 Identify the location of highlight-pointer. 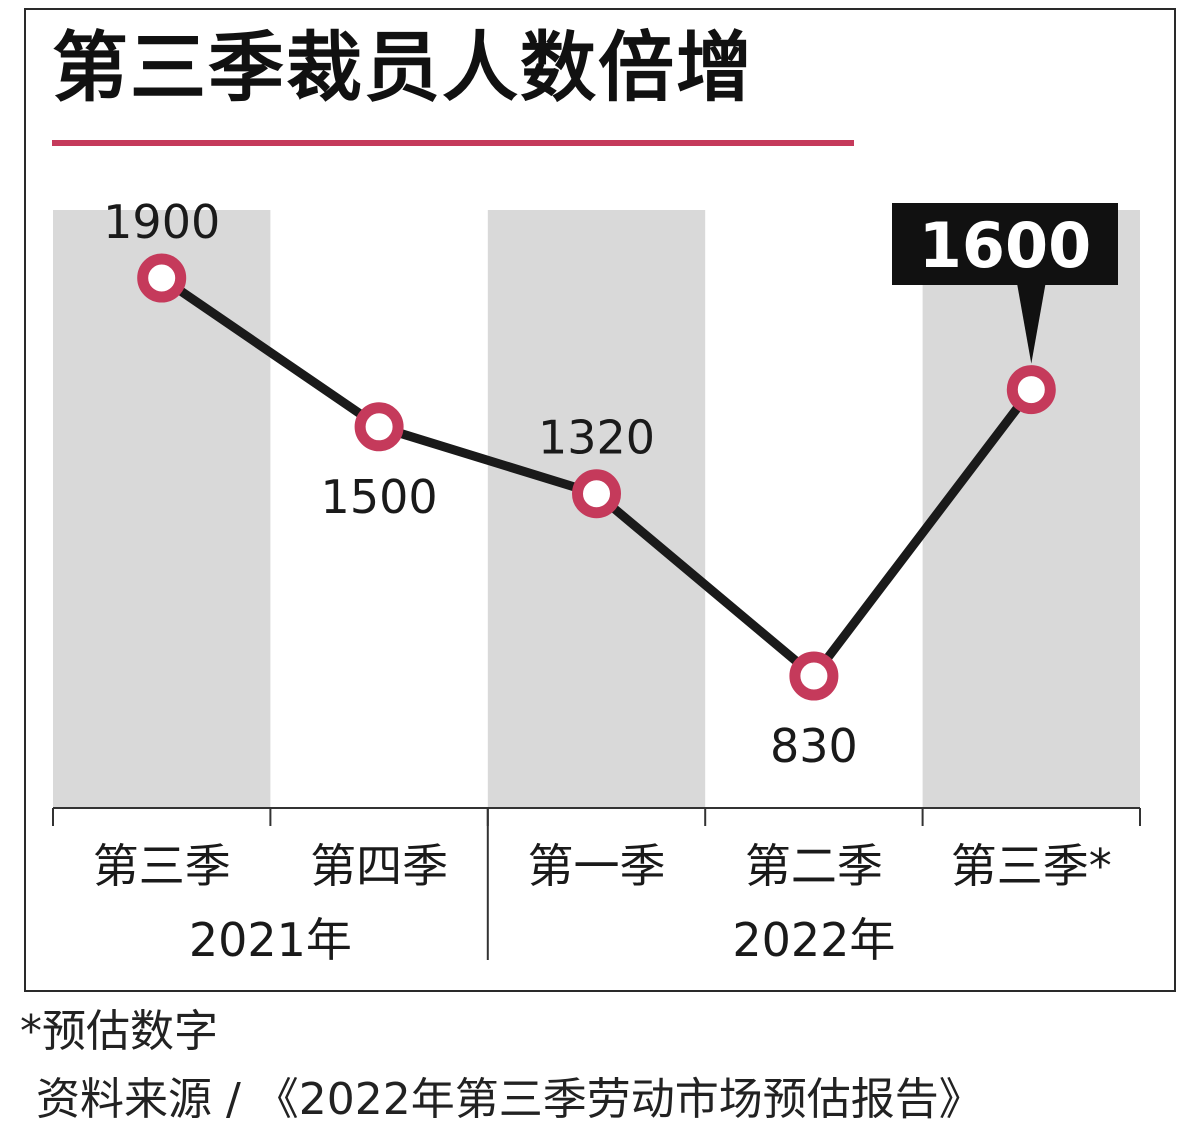
(1031, 324).